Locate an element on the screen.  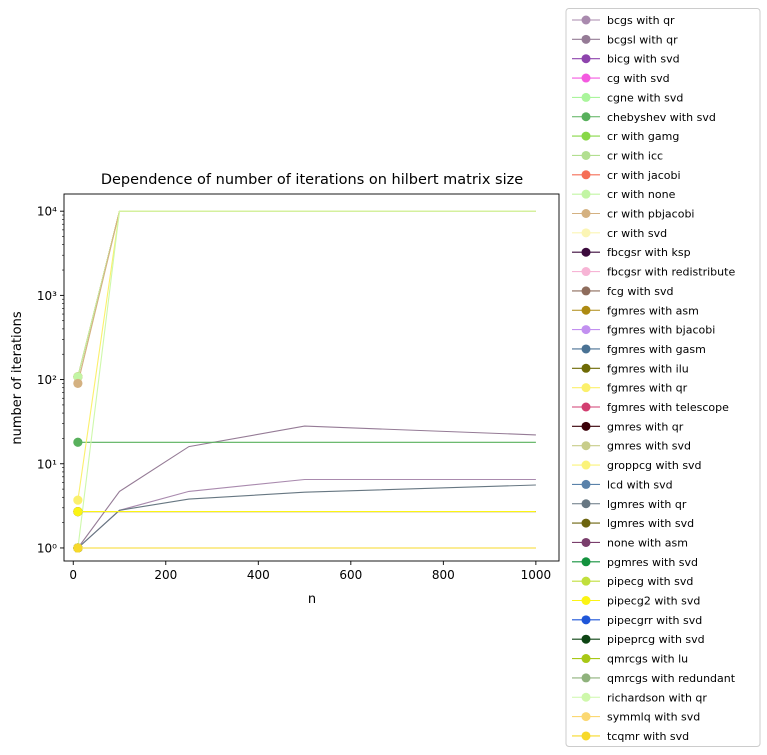
y-tick-label: 10³ is located at coordinates (47, 296).